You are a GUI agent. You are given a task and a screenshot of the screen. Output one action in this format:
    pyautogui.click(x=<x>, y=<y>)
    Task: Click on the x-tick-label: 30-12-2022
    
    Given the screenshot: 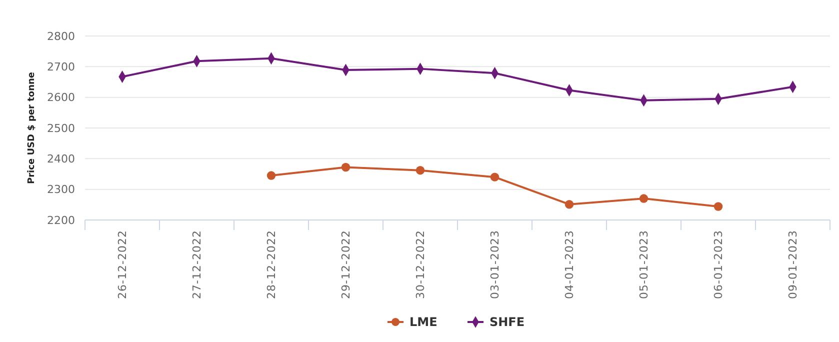 What is the action you would take?
    pyautogui.click(x=421, y=264)
    